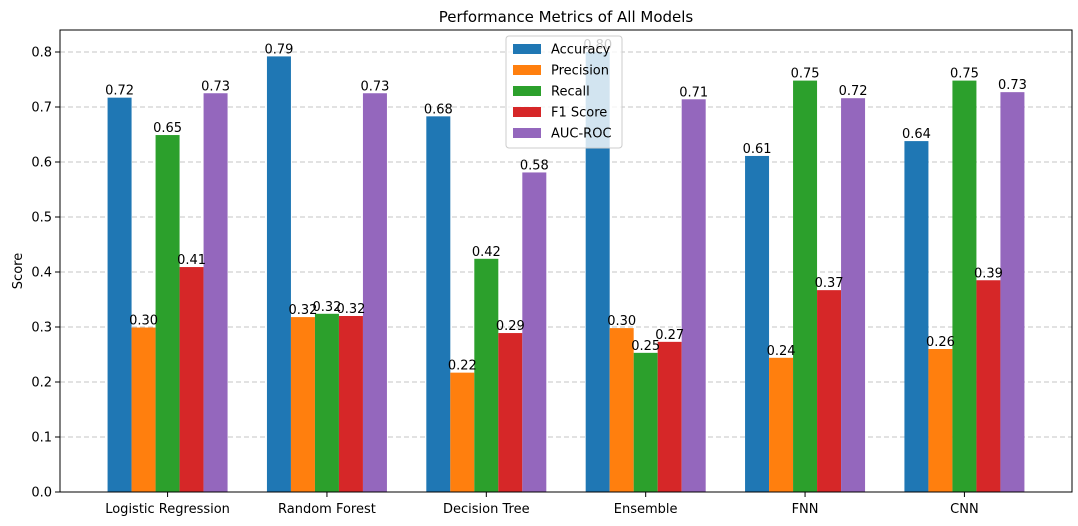  Describe the element at coordinates (41, 108) in the screenshot. I see `y-tick-label: 0.7` at that location.